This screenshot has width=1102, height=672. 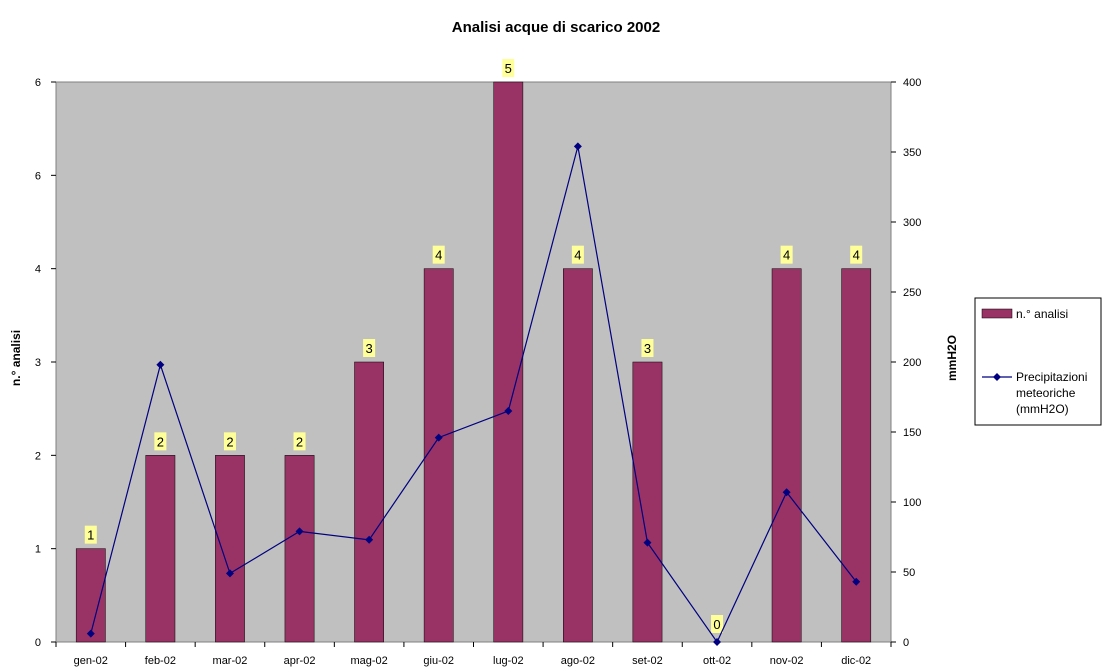 I want to click on x-tick-label: feb-02, so click(x=160, y=661).